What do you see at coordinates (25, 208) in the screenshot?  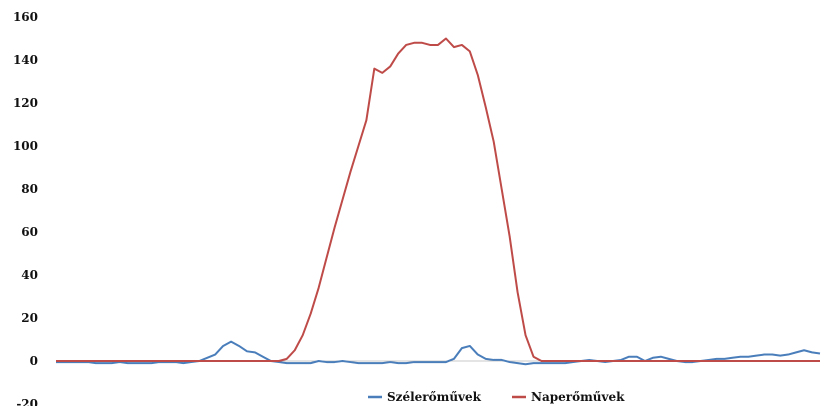 I see `y-axis: -20 0 20 40 60 80 100 120 140 160` at bounding box center [25, 208].